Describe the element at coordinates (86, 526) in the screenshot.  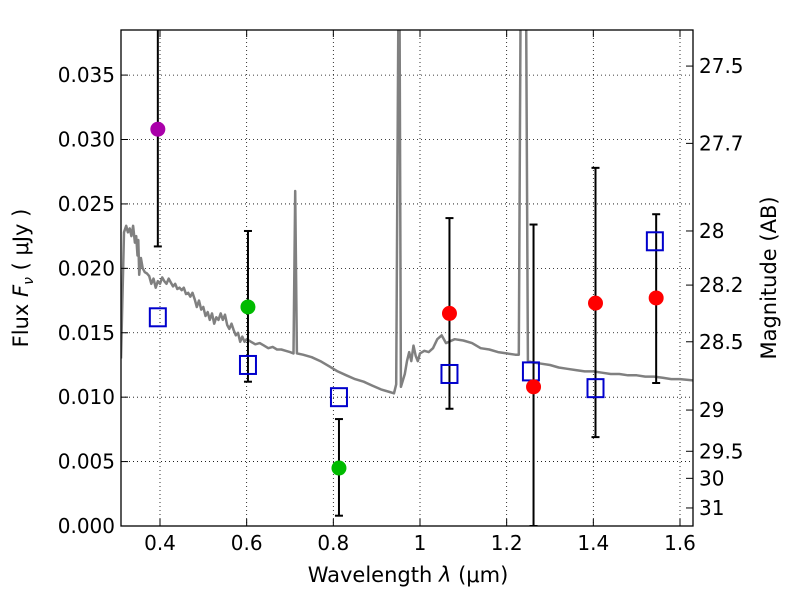
I see `y-tick-label: 0.000` at that location.